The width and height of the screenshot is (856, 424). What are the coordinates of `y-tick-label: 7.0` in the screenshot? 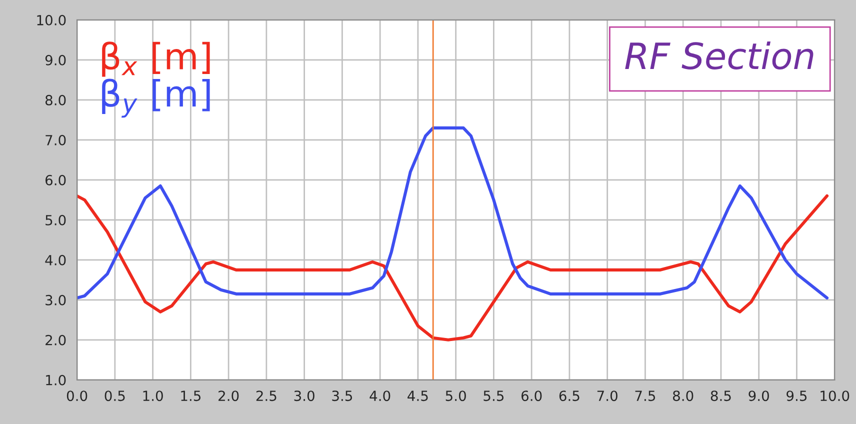 It's located at (56, 140).